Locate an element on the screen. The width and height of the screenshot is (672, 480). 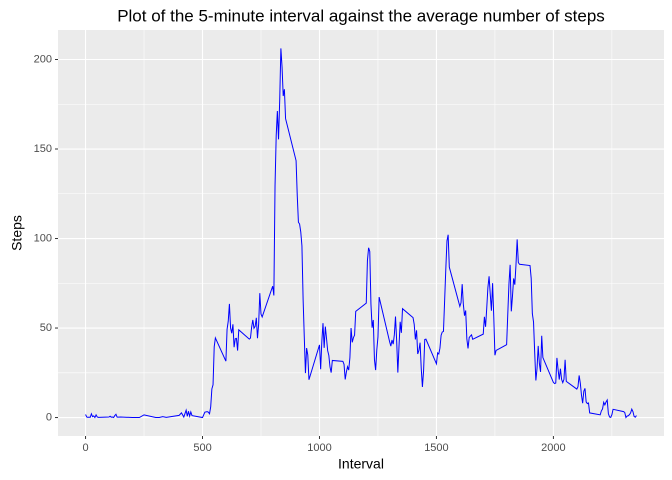
y-tick-label: 150 is located at coordinates (43, 149).